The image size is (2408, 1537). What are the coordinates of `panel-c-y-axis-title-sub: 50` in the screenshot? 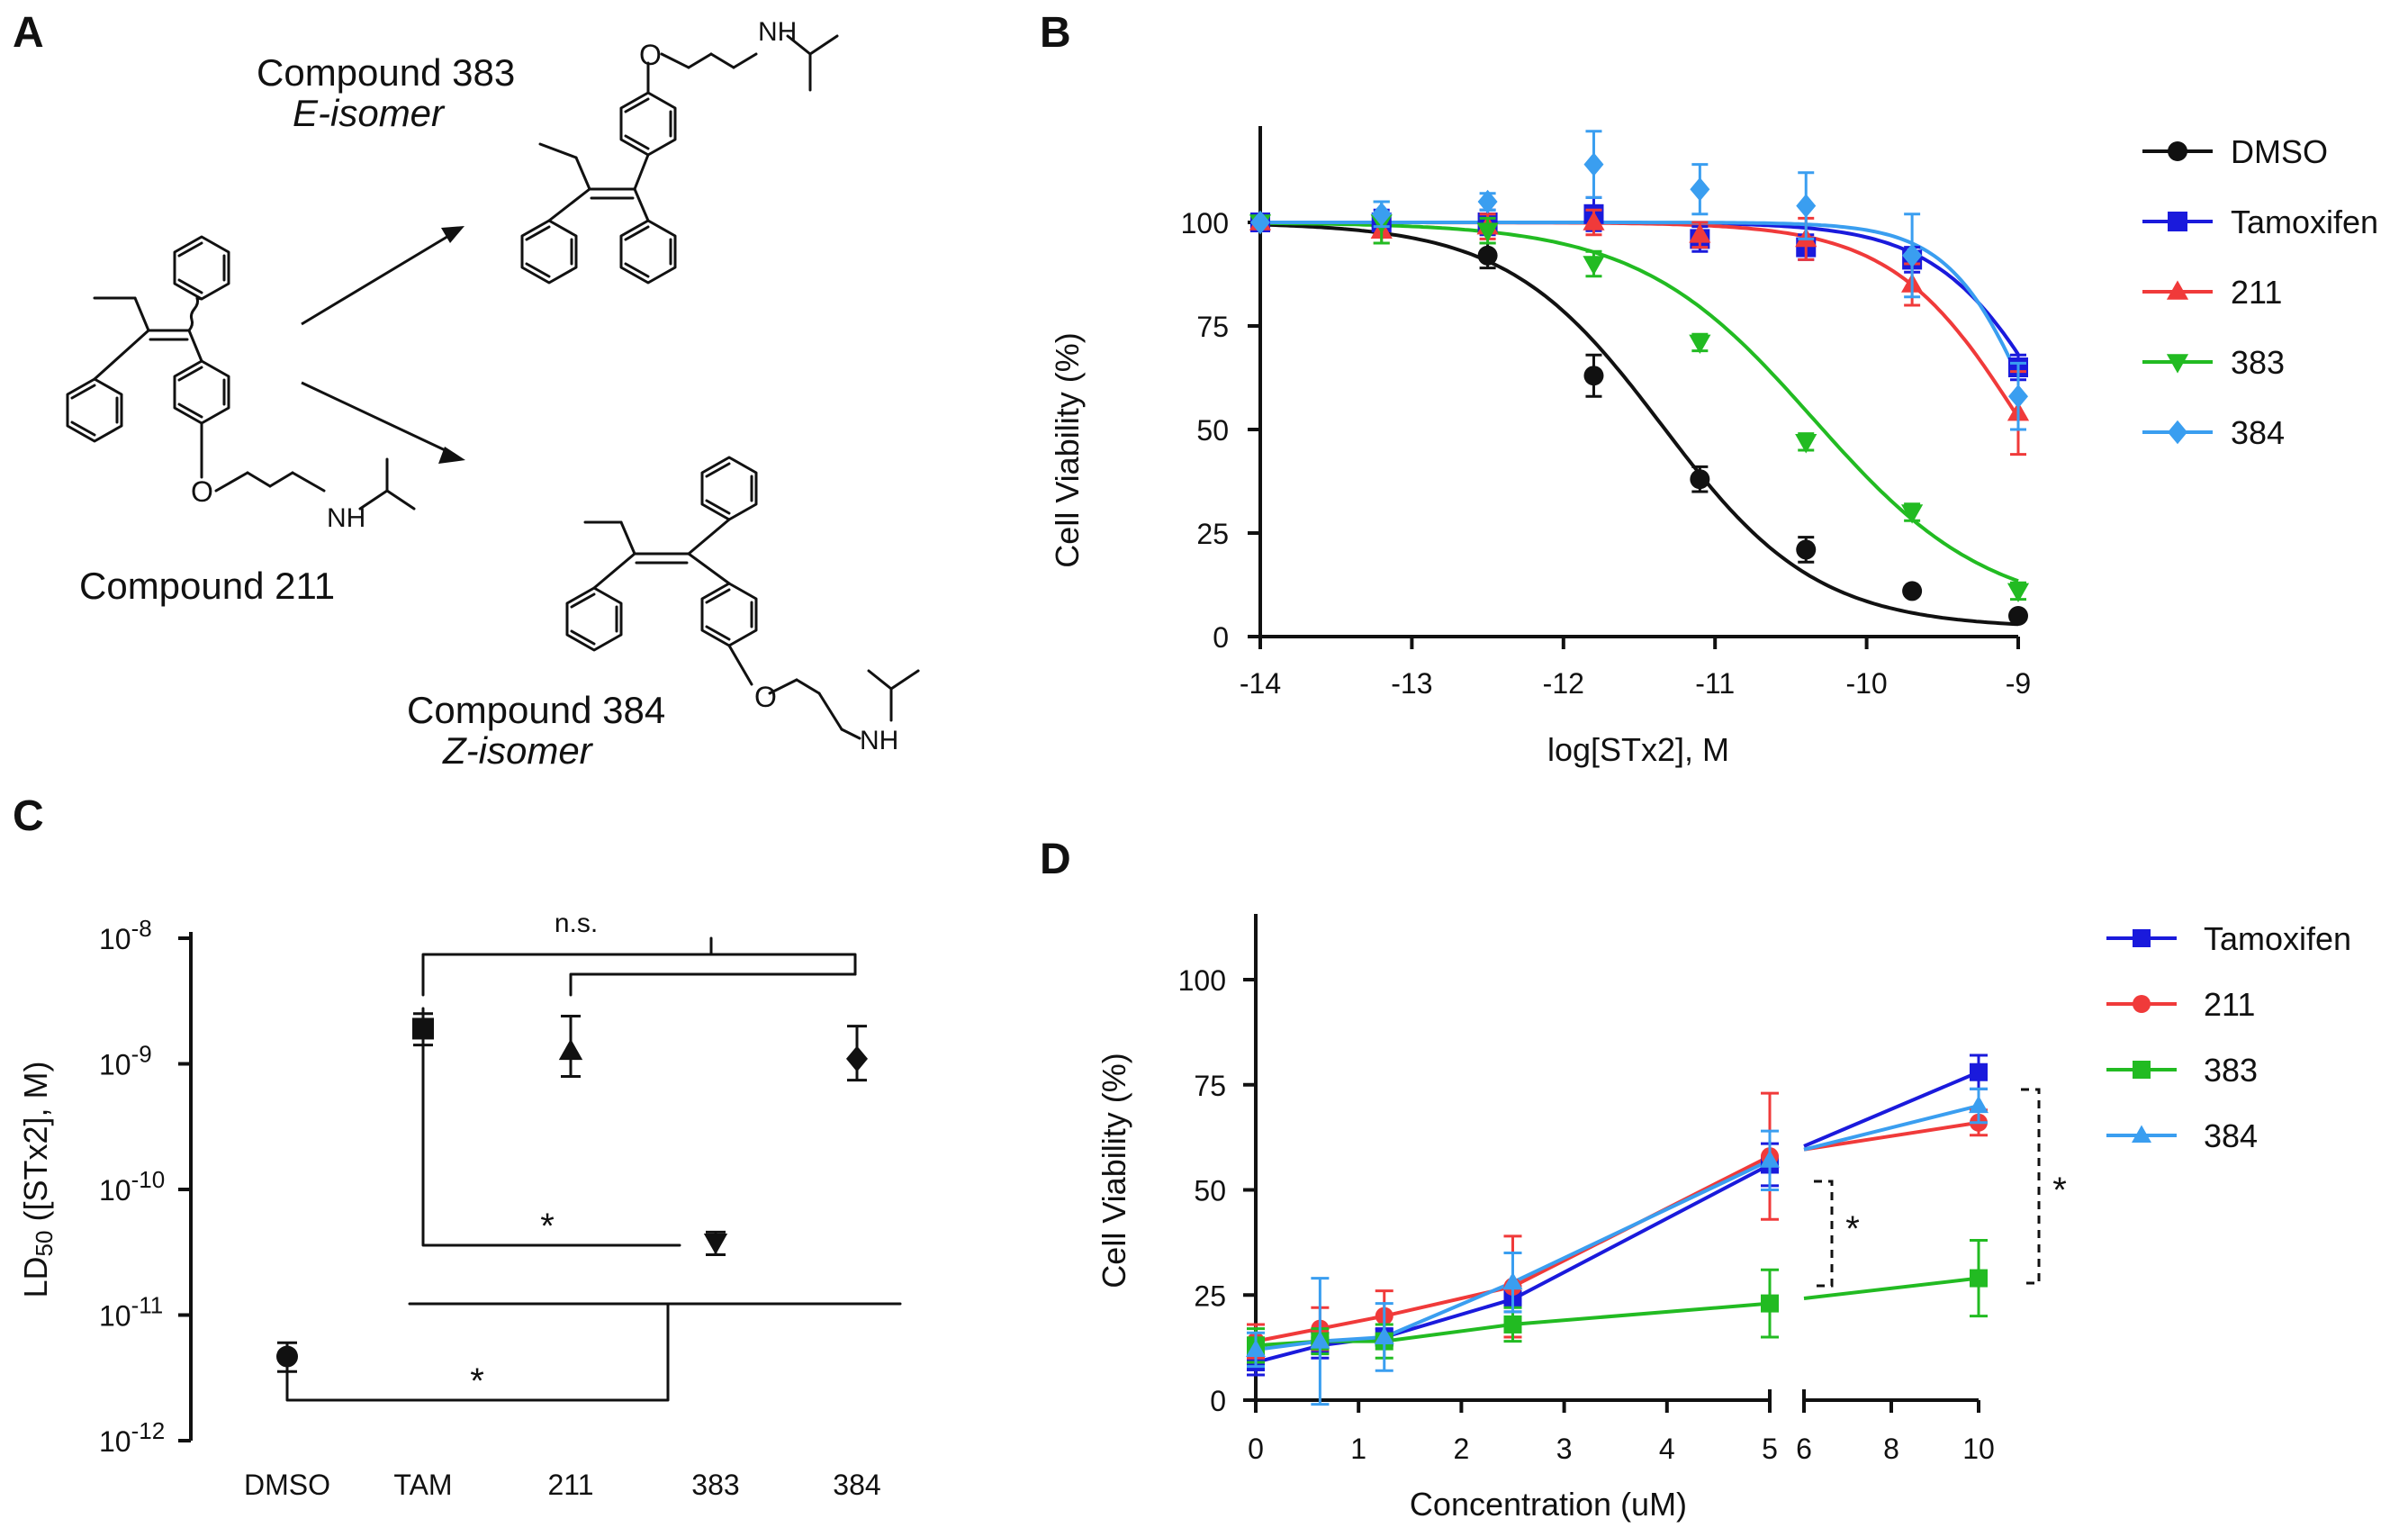 It's located at (45, 1244).